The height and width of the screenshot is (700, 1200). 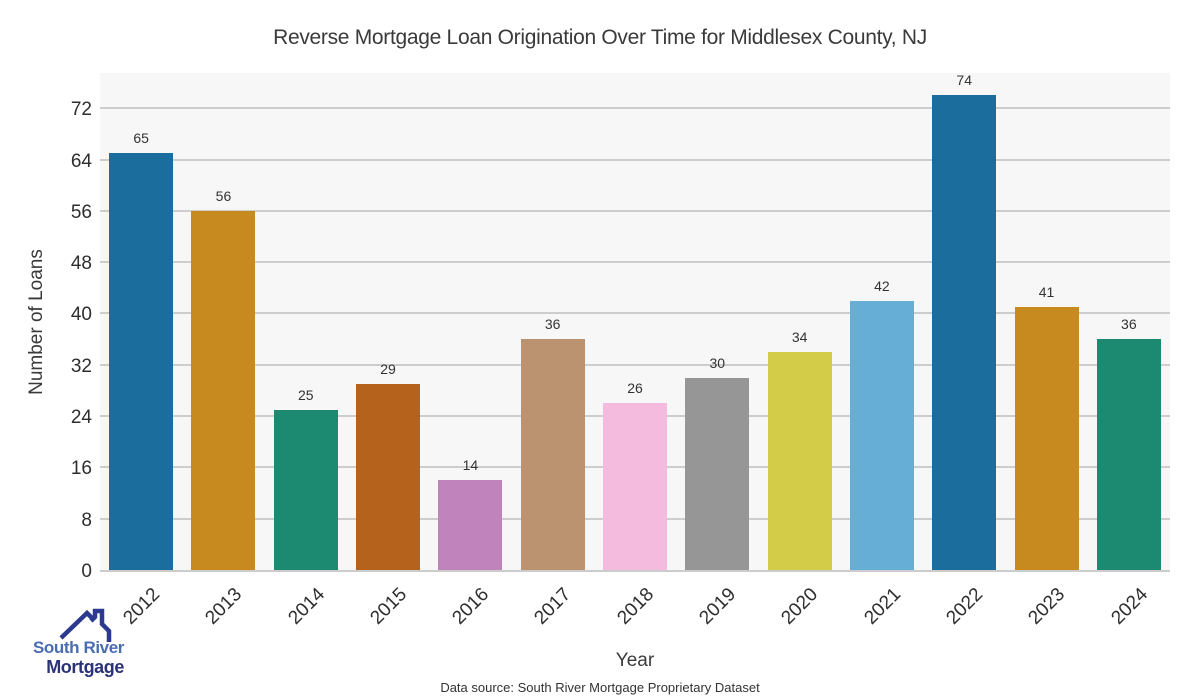 What do you see at coordinates (223, 390) in the screenshot?
I see `bar-2013` at bounding box center [223, 390].